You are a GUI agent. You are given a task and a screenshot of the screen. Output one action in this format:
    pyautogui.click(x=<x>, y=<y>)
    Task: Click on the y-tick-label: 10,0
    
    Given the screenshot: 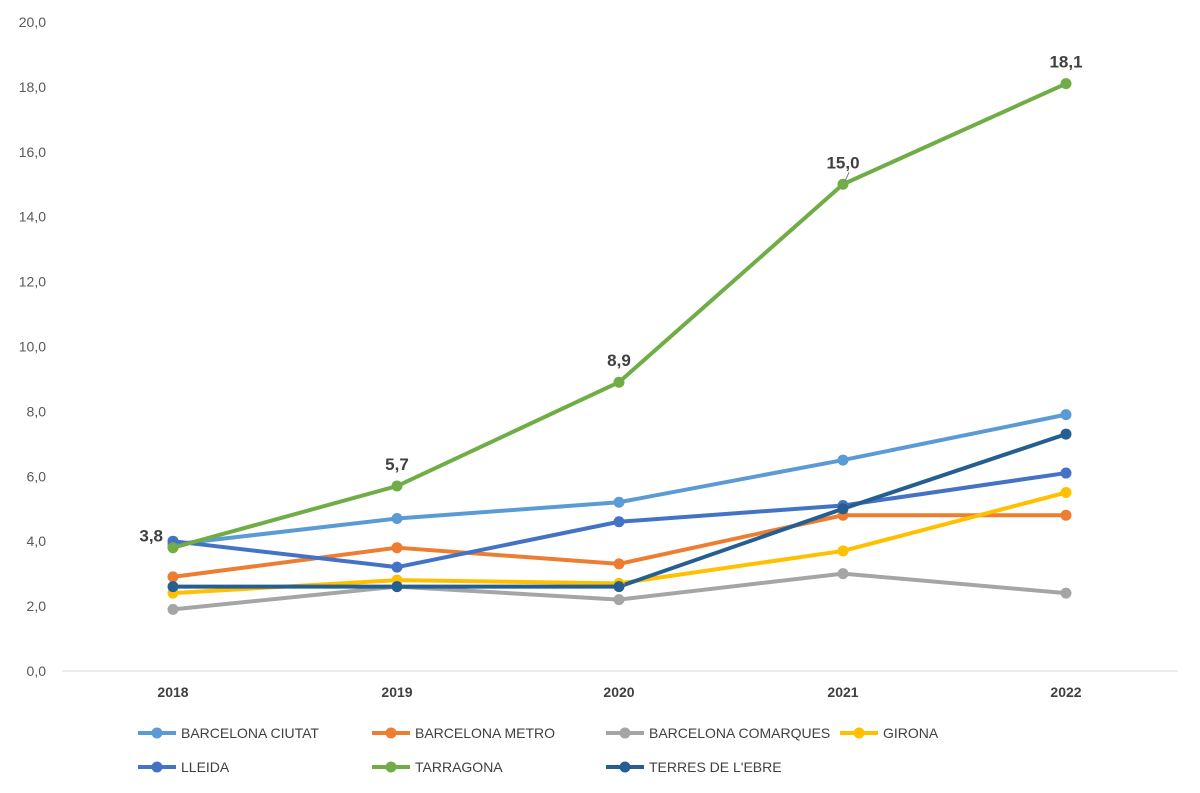 What is the action you would take?
    pyautogui.click(x=32, y=347)
    